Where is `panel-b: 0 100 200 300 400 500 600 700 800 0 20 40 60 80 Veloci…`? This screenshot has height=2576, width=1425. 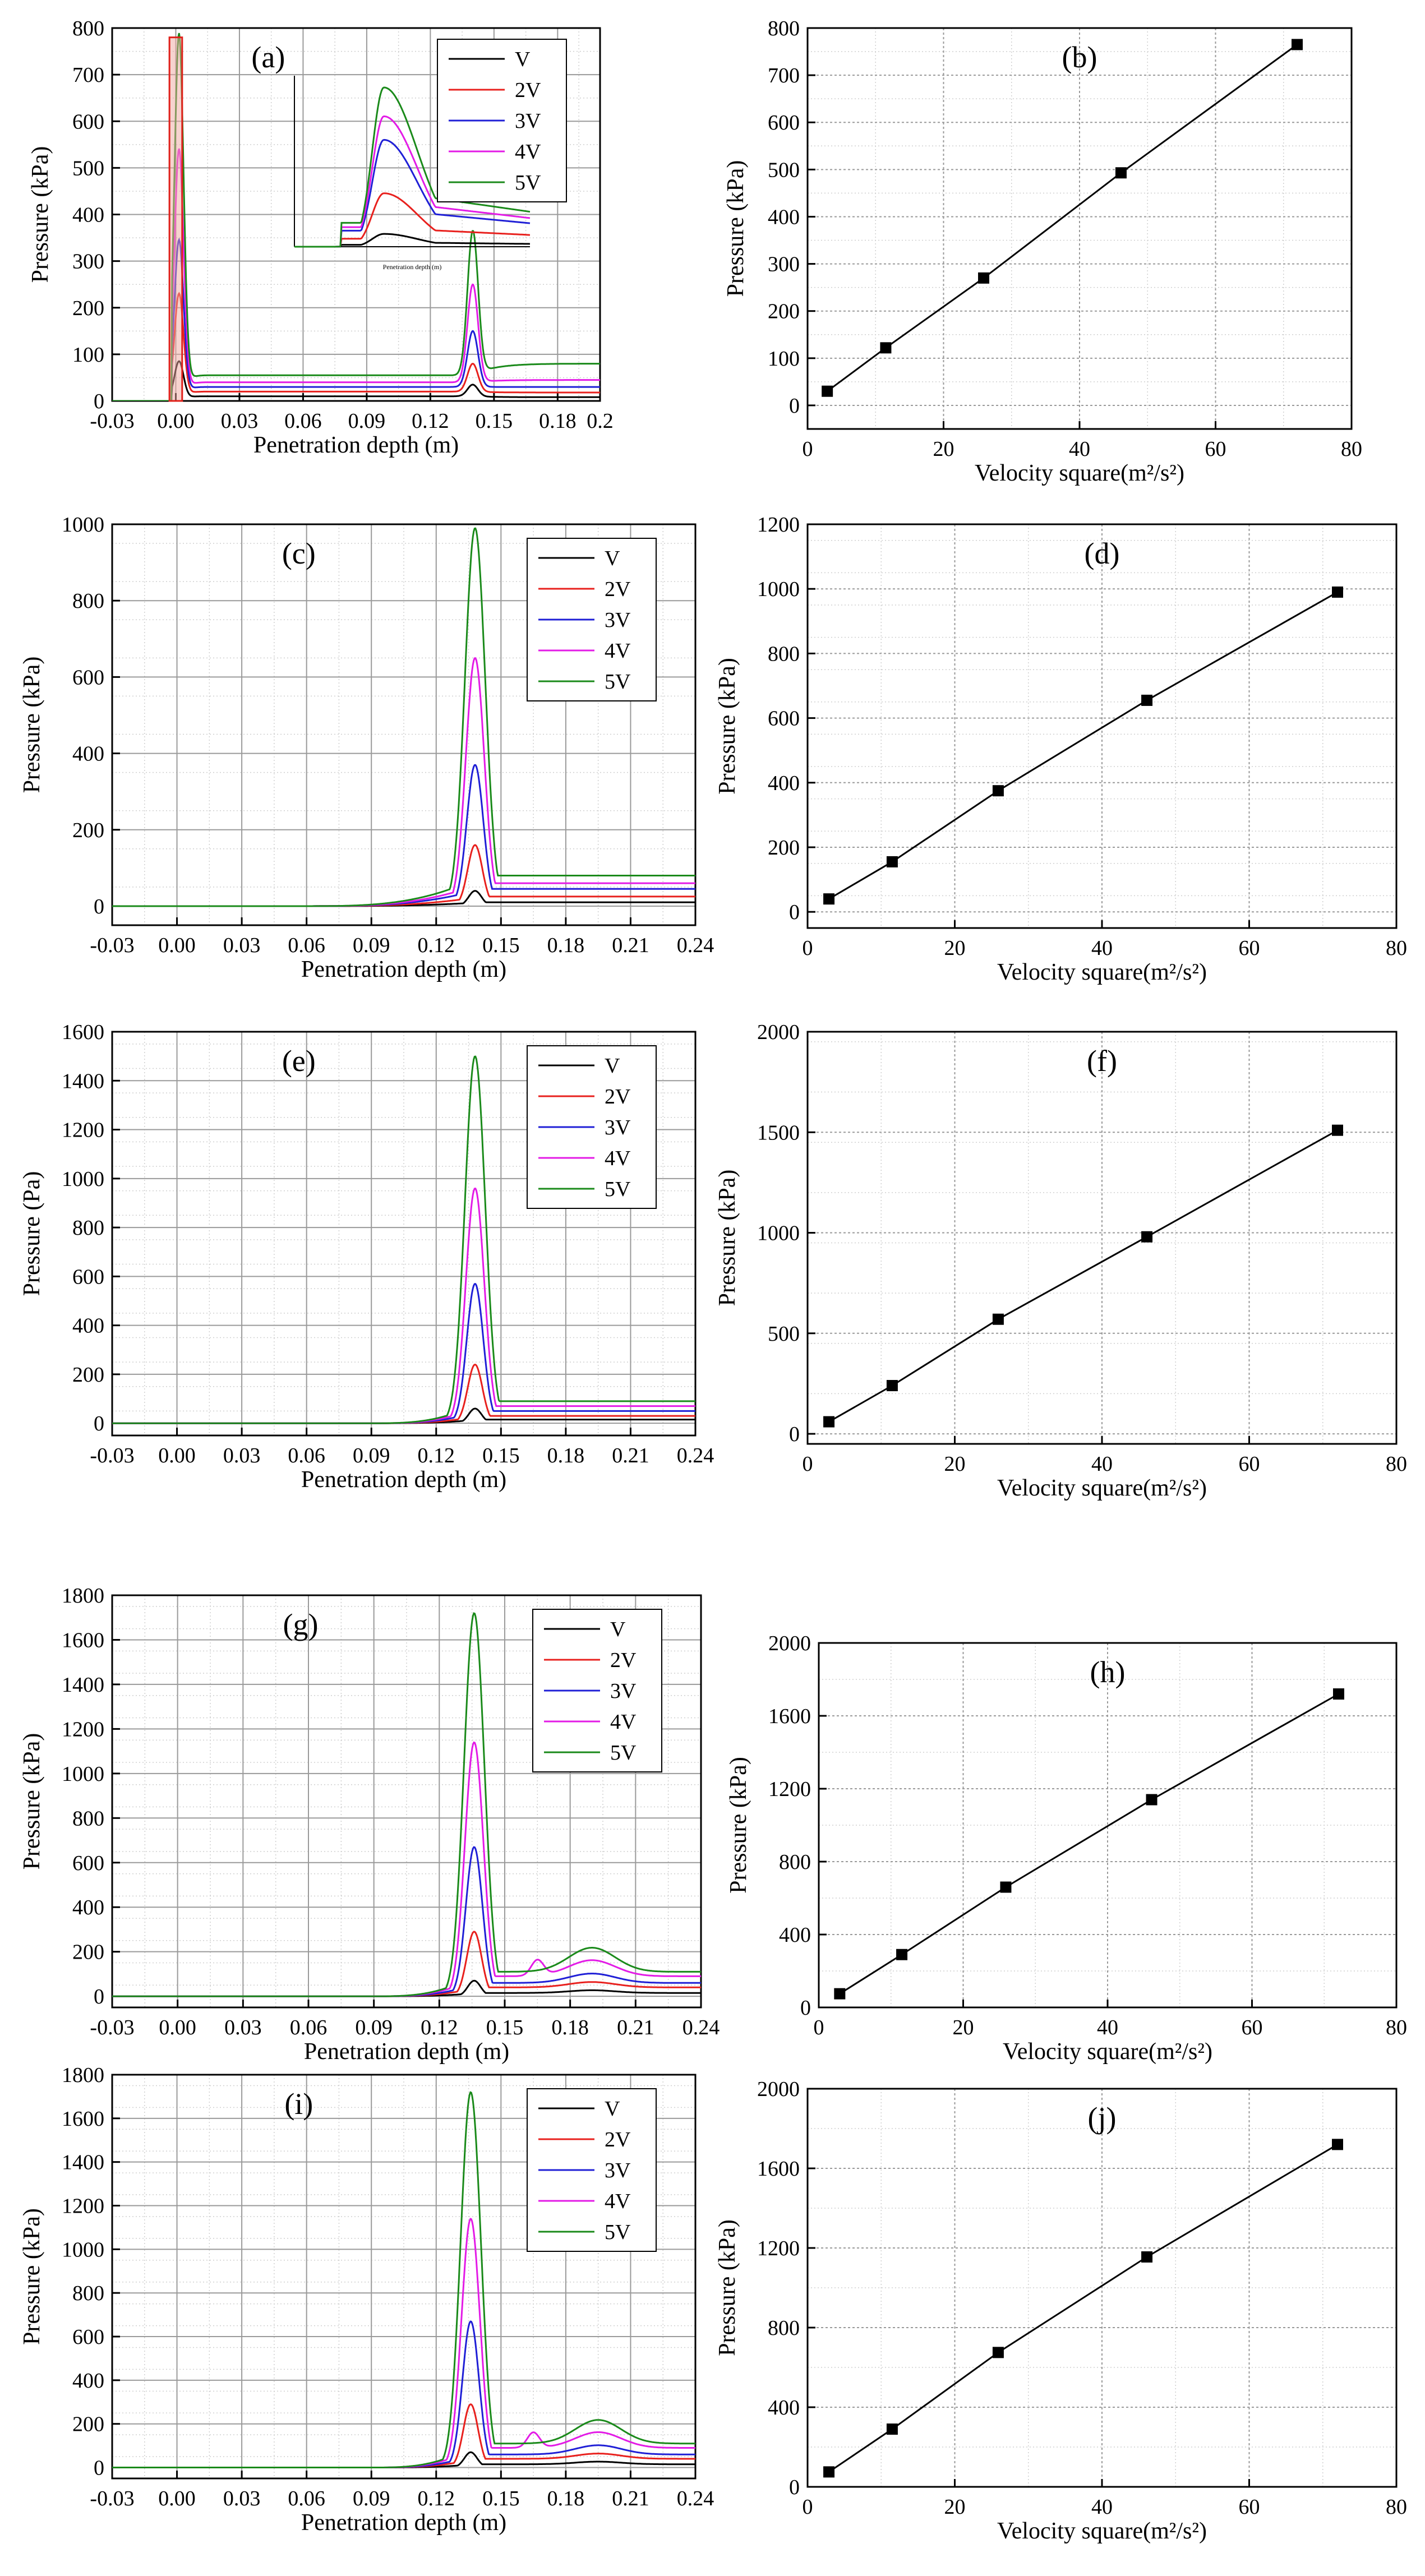 panel-b: 0 100 200 300 400 500 600 700 800 0 20 40 60 80 Veloci… is located at coordinates (1042, 251).